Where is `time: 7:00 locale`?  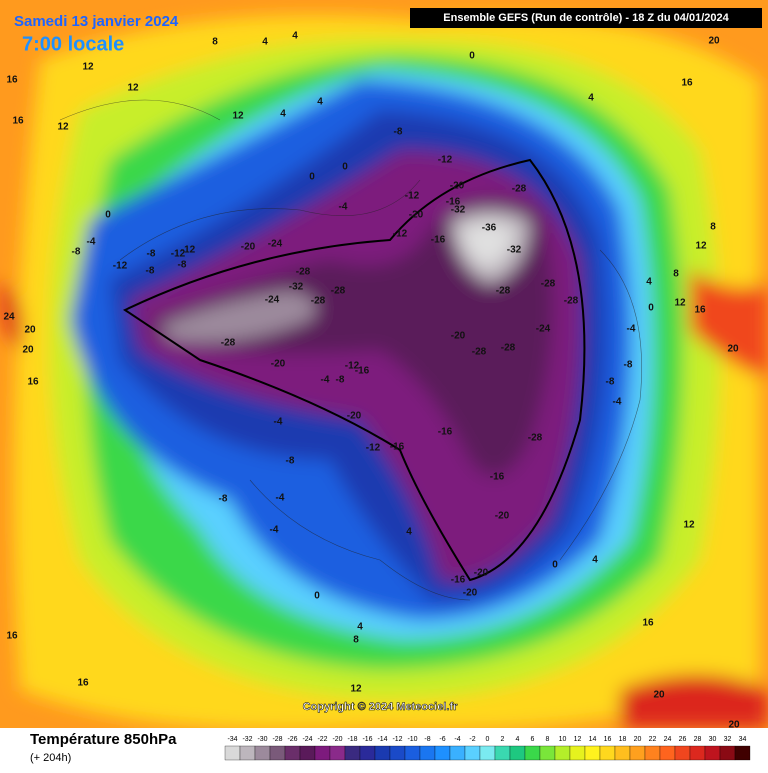
time: 7:00 locale is located at coordinates (73, 44).